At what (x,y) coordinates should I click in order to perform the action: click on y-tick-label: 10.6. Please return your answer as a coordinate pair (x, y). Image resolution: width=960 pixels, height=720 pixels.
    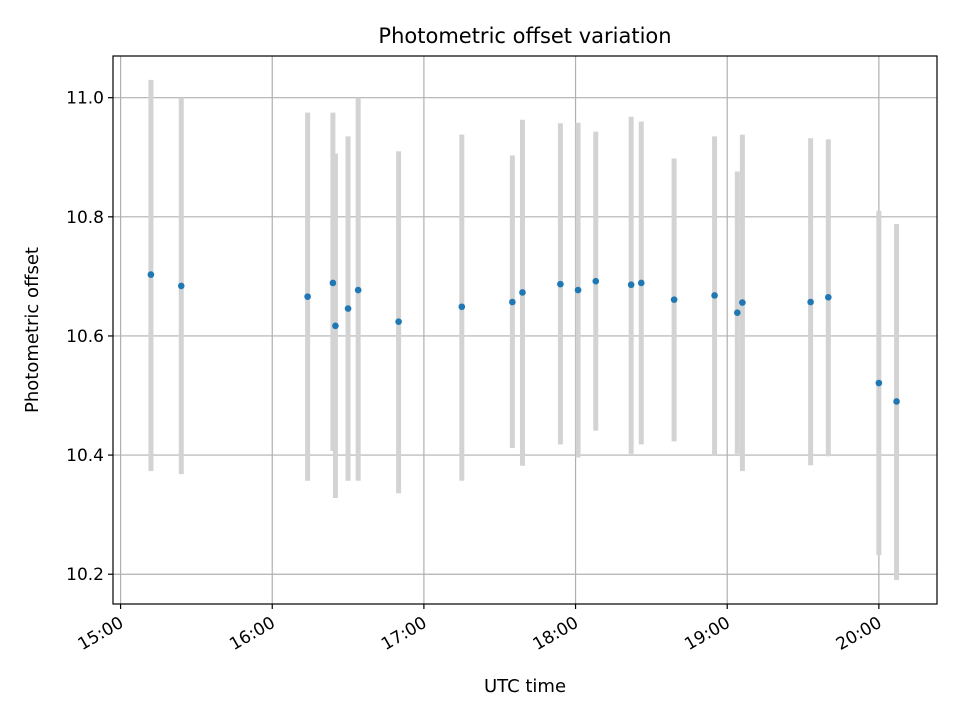
    Looking at the image, I should click on (85, 337).